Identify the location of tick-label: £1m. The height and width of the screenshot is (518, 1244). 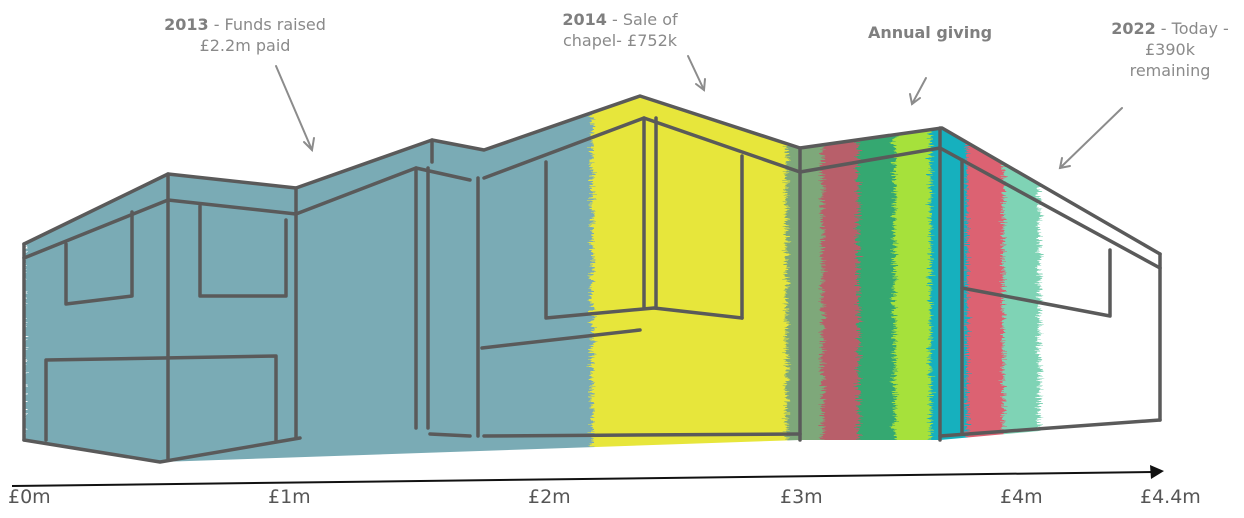
(289, 497).